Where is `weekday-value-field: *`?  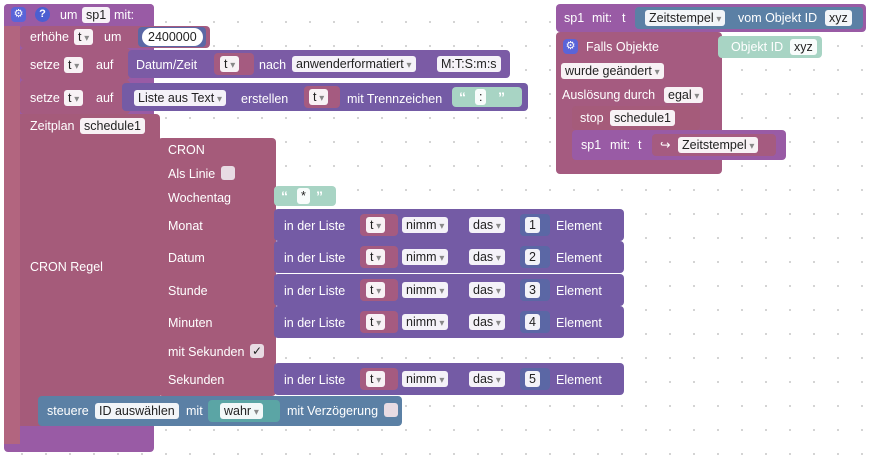 weekday-value-field: * is located at coordinates (303, 196).